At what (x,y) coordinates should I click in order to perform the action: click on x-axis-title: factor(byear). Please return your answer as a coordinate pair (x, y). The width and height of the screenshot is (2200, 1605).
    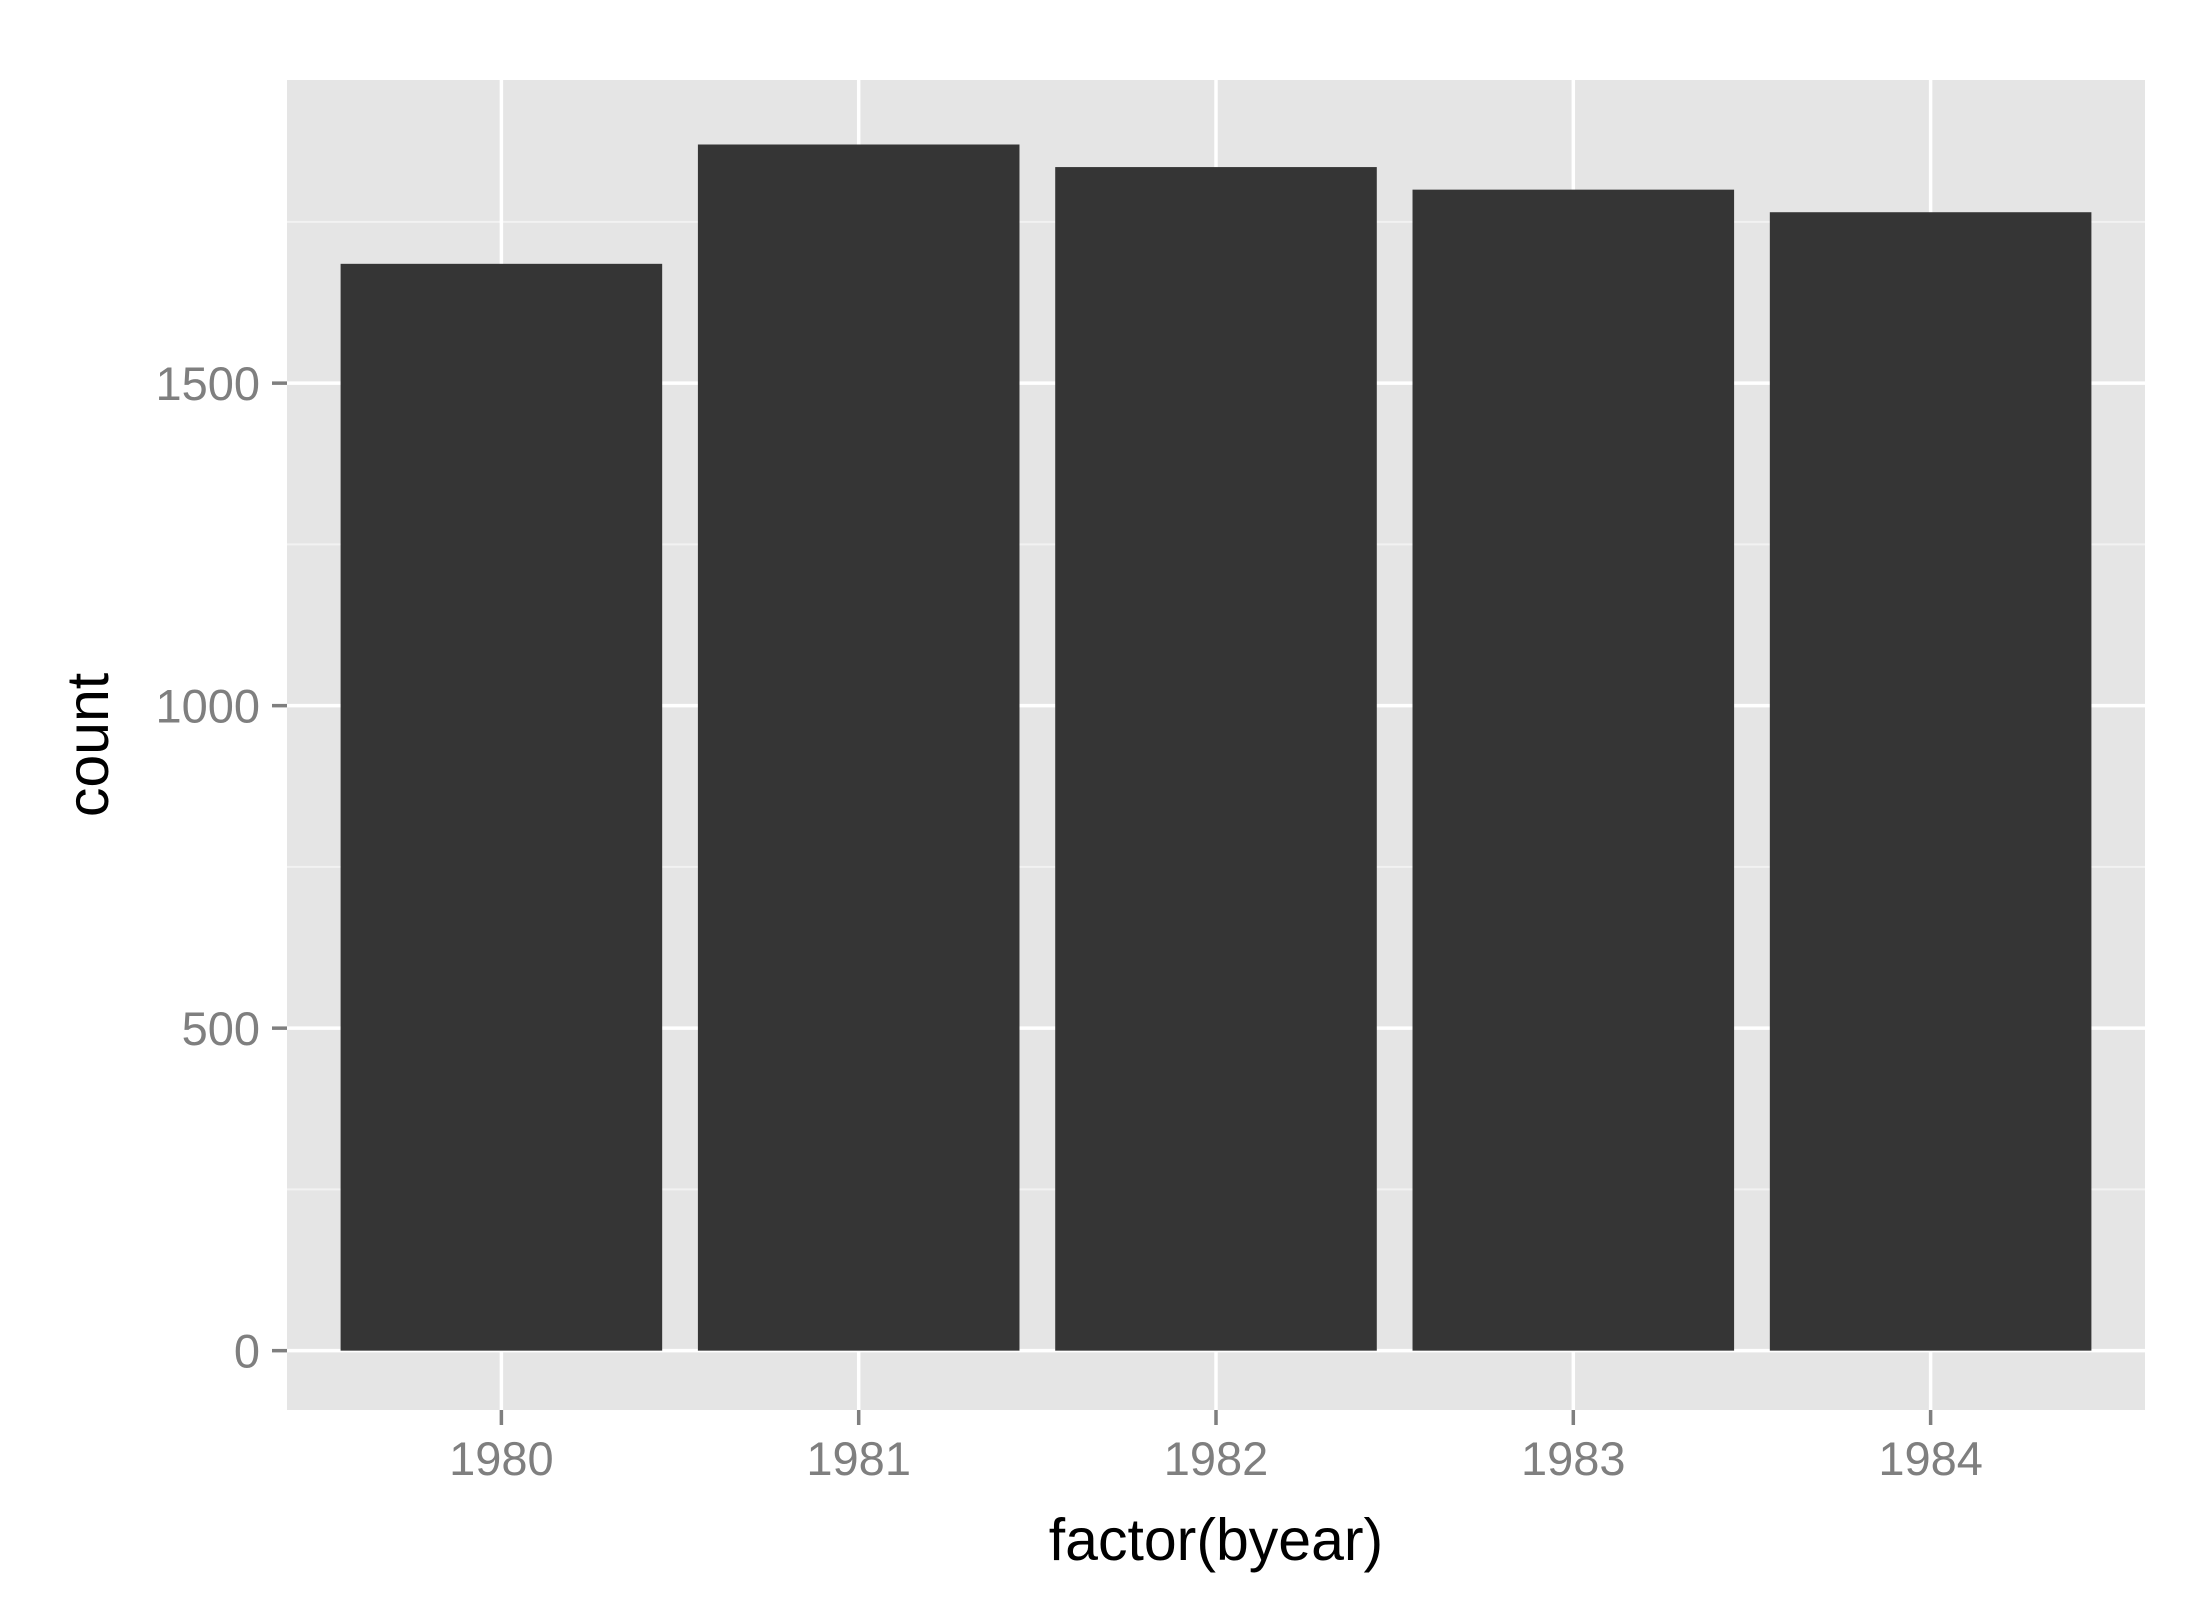
    Looking at the image, I should click on (1216, 1540).